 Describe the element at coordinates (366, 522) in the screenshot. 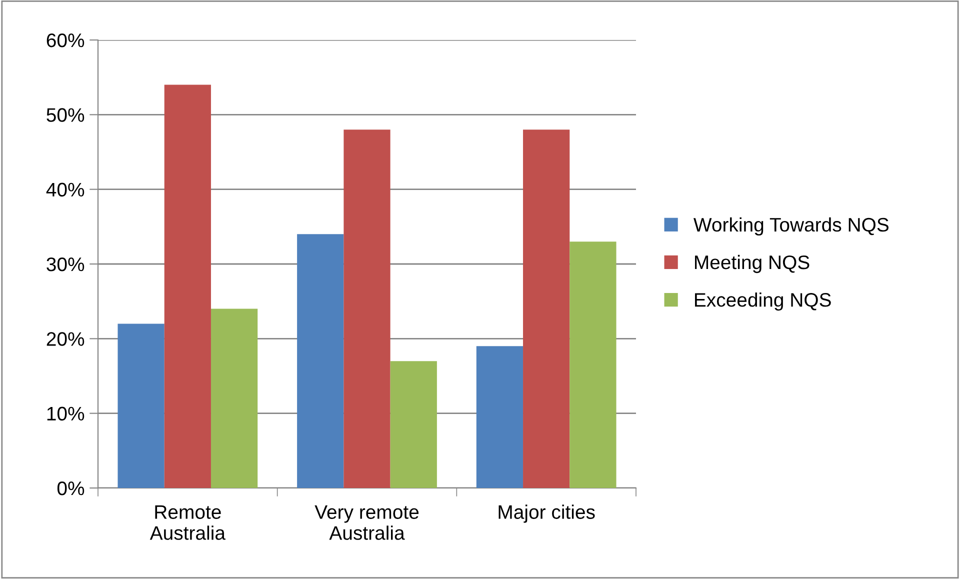

I see `x-tick-label: Very remote Australia` at that location.